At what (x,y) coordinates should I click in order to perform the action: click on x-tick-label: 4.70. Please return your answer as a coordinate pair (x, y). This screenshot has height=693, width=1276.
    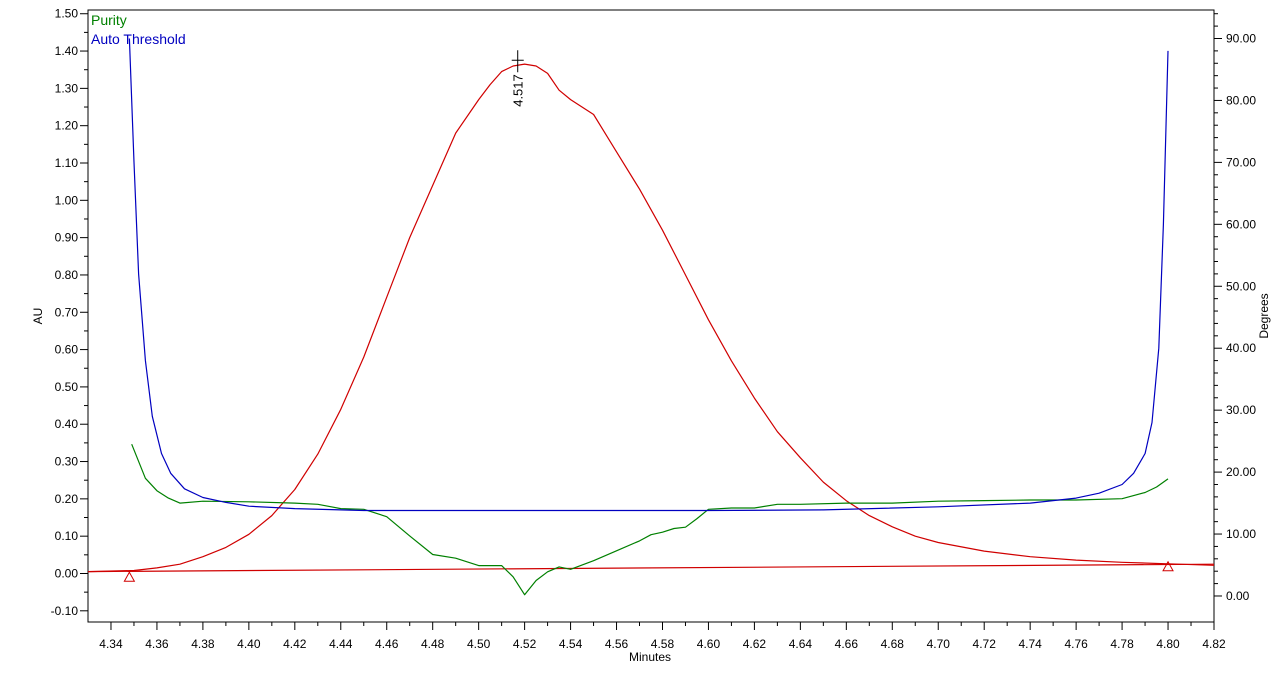
    Looking at the image, I should click on (939, 644).